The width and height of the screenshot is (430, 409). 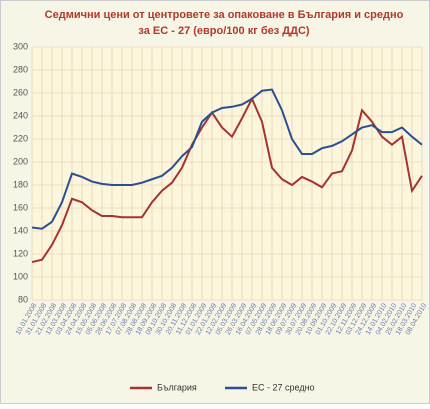 What do you see at coordinates (283, 387) in the screenshot?
I see `legend-label: ЕС - 27 средно` at bounding box center [283, 387].